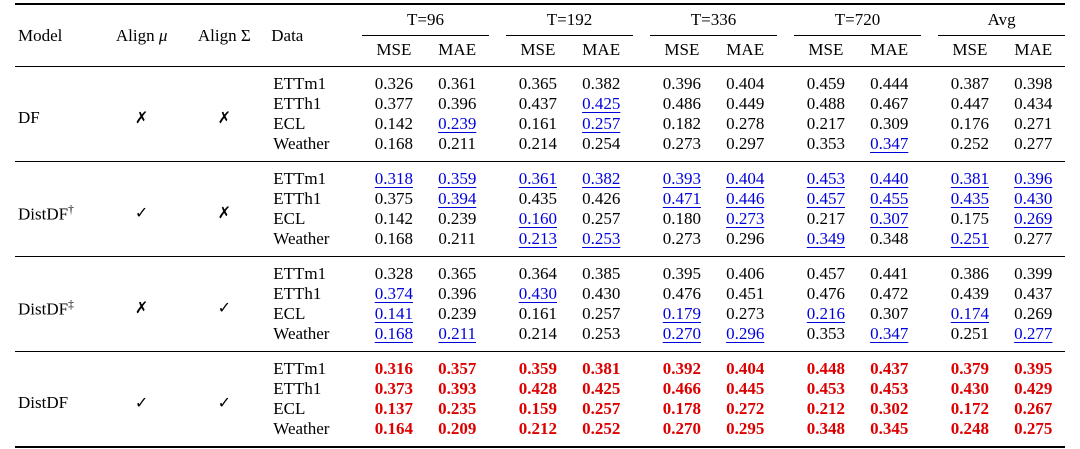 This screenshot has height=449, width=1080. I want to click on metric-value: 0.365, so click(457, 273).